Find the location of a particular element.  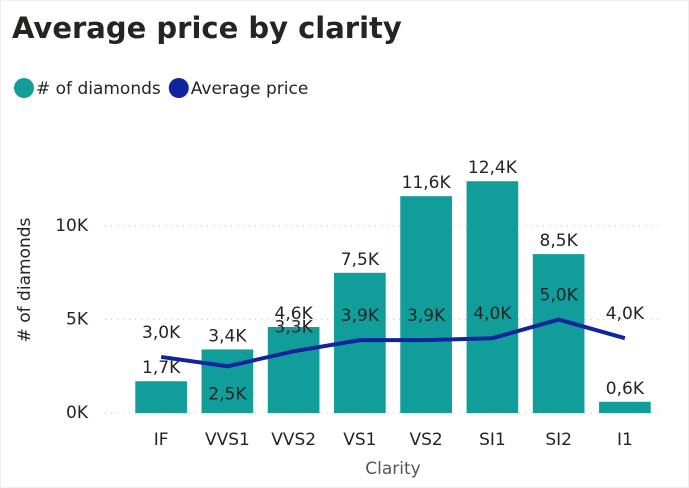

x-axis-title: Clarity is located at coordinates (392, 469).